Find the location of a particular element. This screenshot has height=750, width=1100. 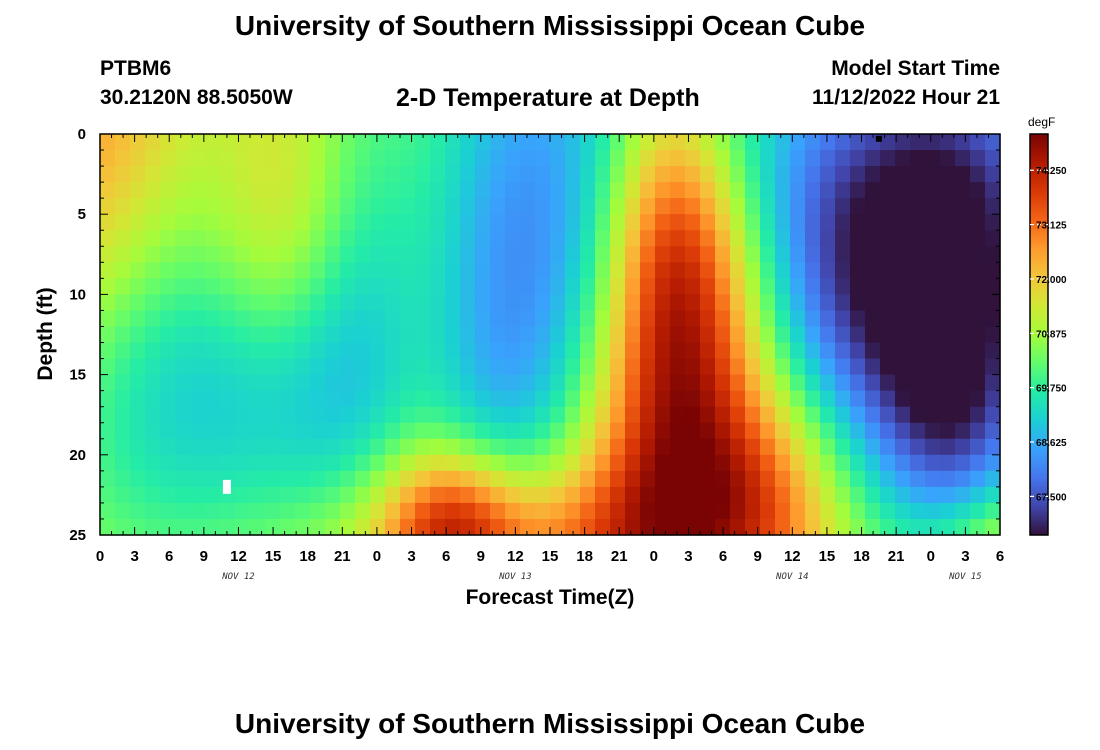

colorbar-tick-label: 69.750 is located at coordinates (1051, 389).